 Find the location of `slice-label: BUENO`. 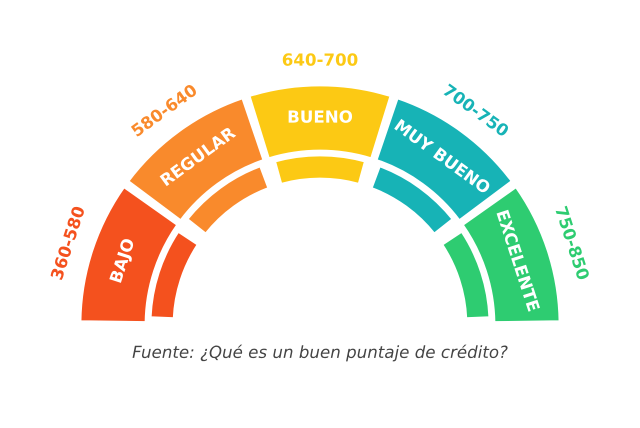

slice-label: BUENO is located at coordinates (320, 116).